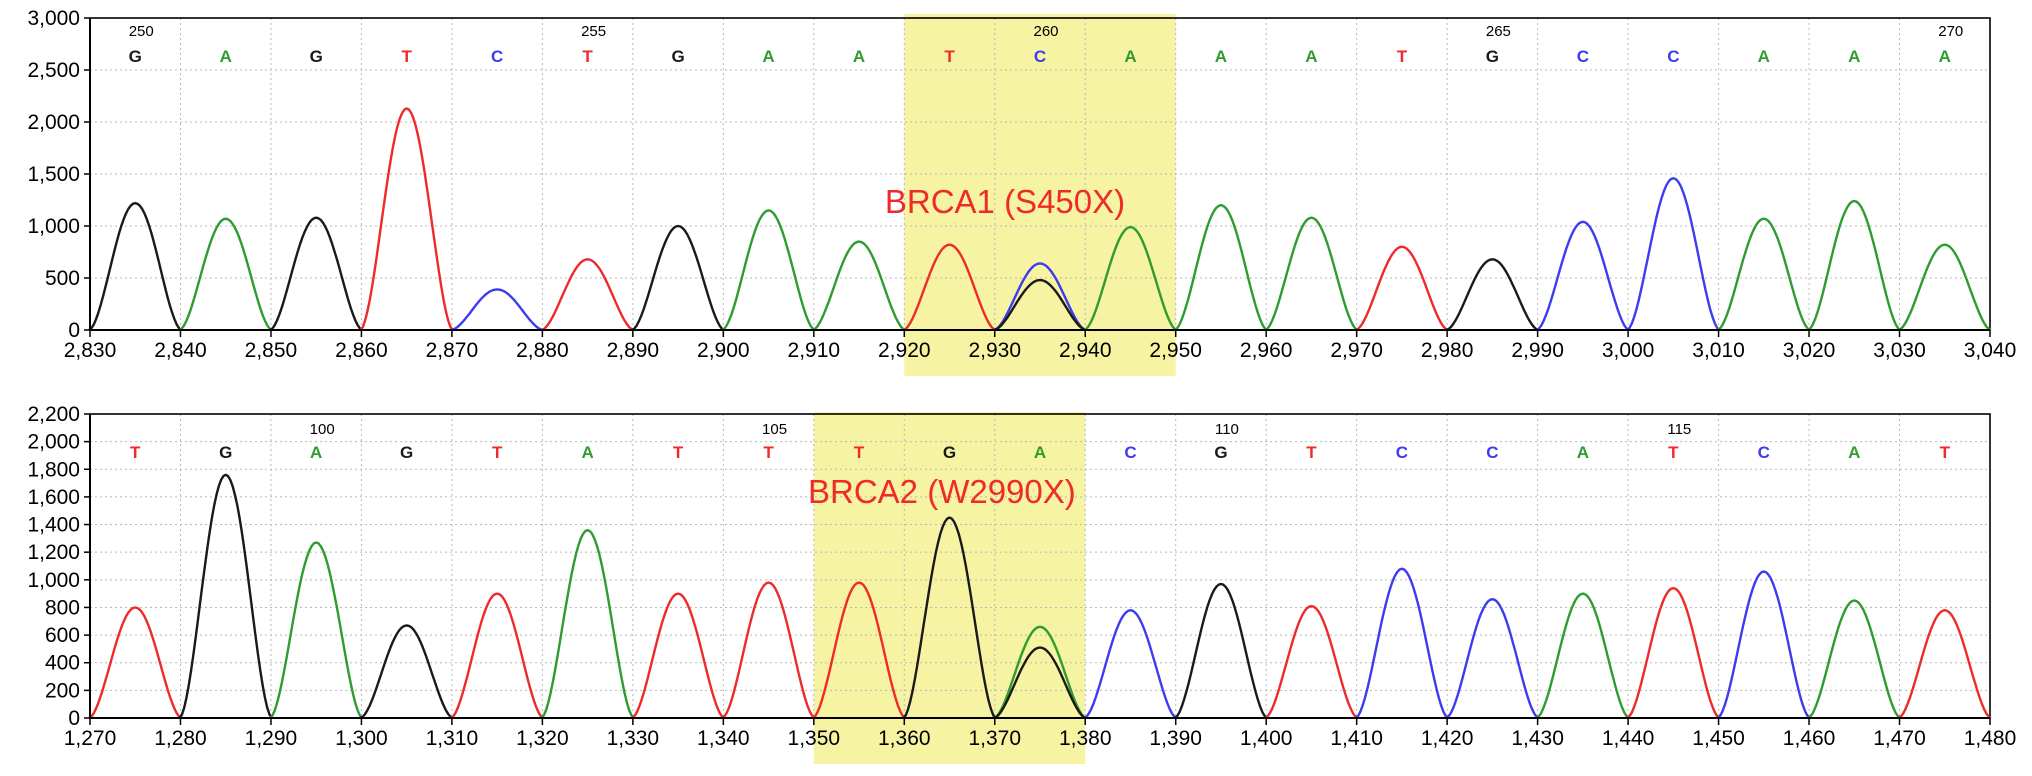 This screenshot has width=2032, height=776. I want to click on x-tick-label: 1,290, so click(271, 738).